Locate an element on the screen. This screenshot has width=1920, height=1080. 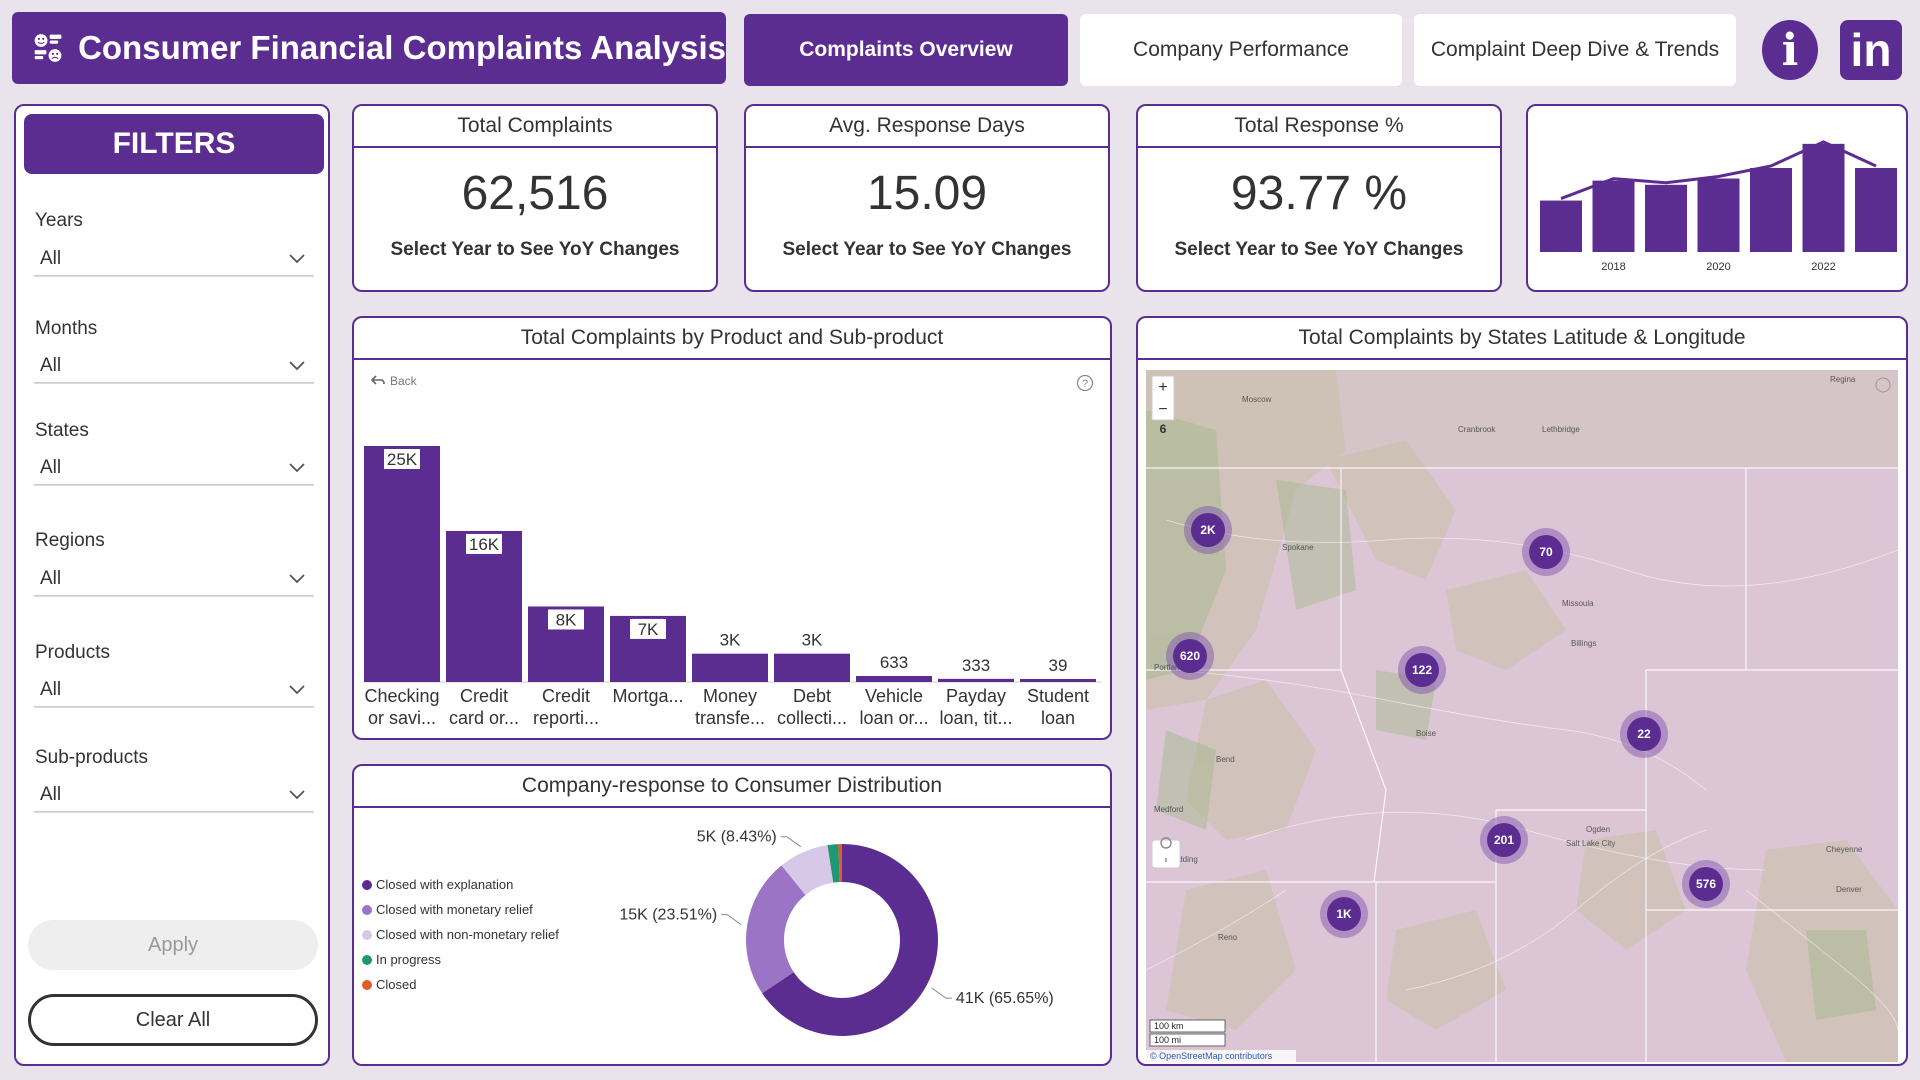
tab-complaints-overview: Complaints Overview is located at coordinates (906, 50).